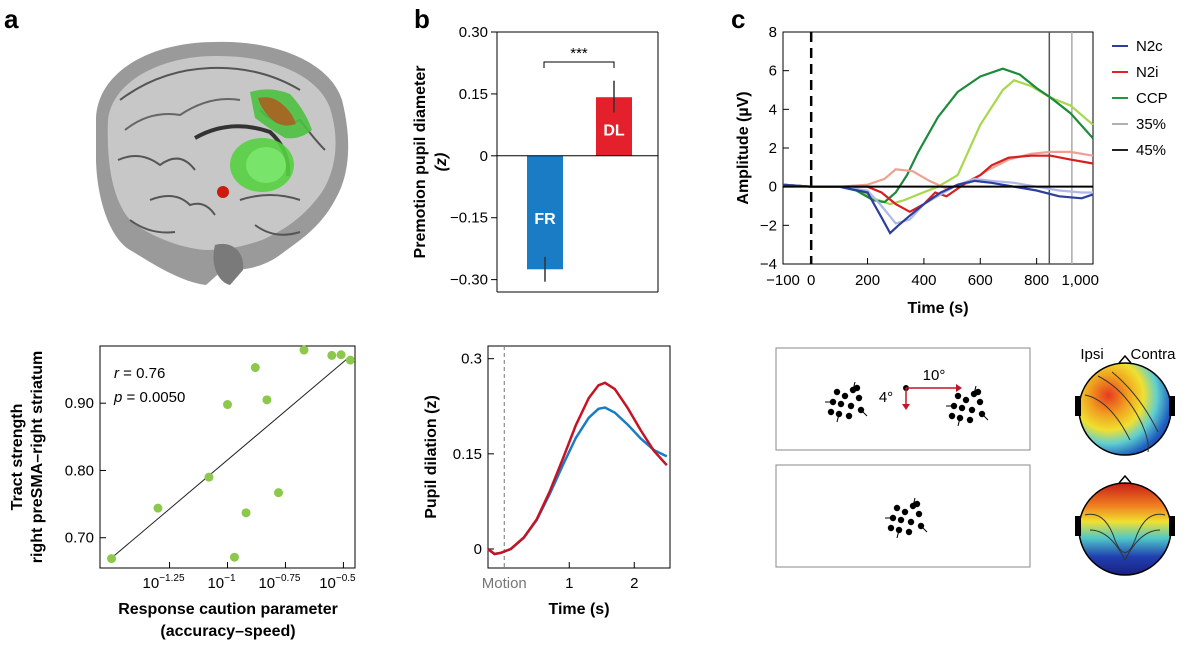 The height and width of the screenshot is (646, 1186). Describe the element at coordinates (959, 388) in the screenshot. I see `horizontal-arrow-head` at that location.